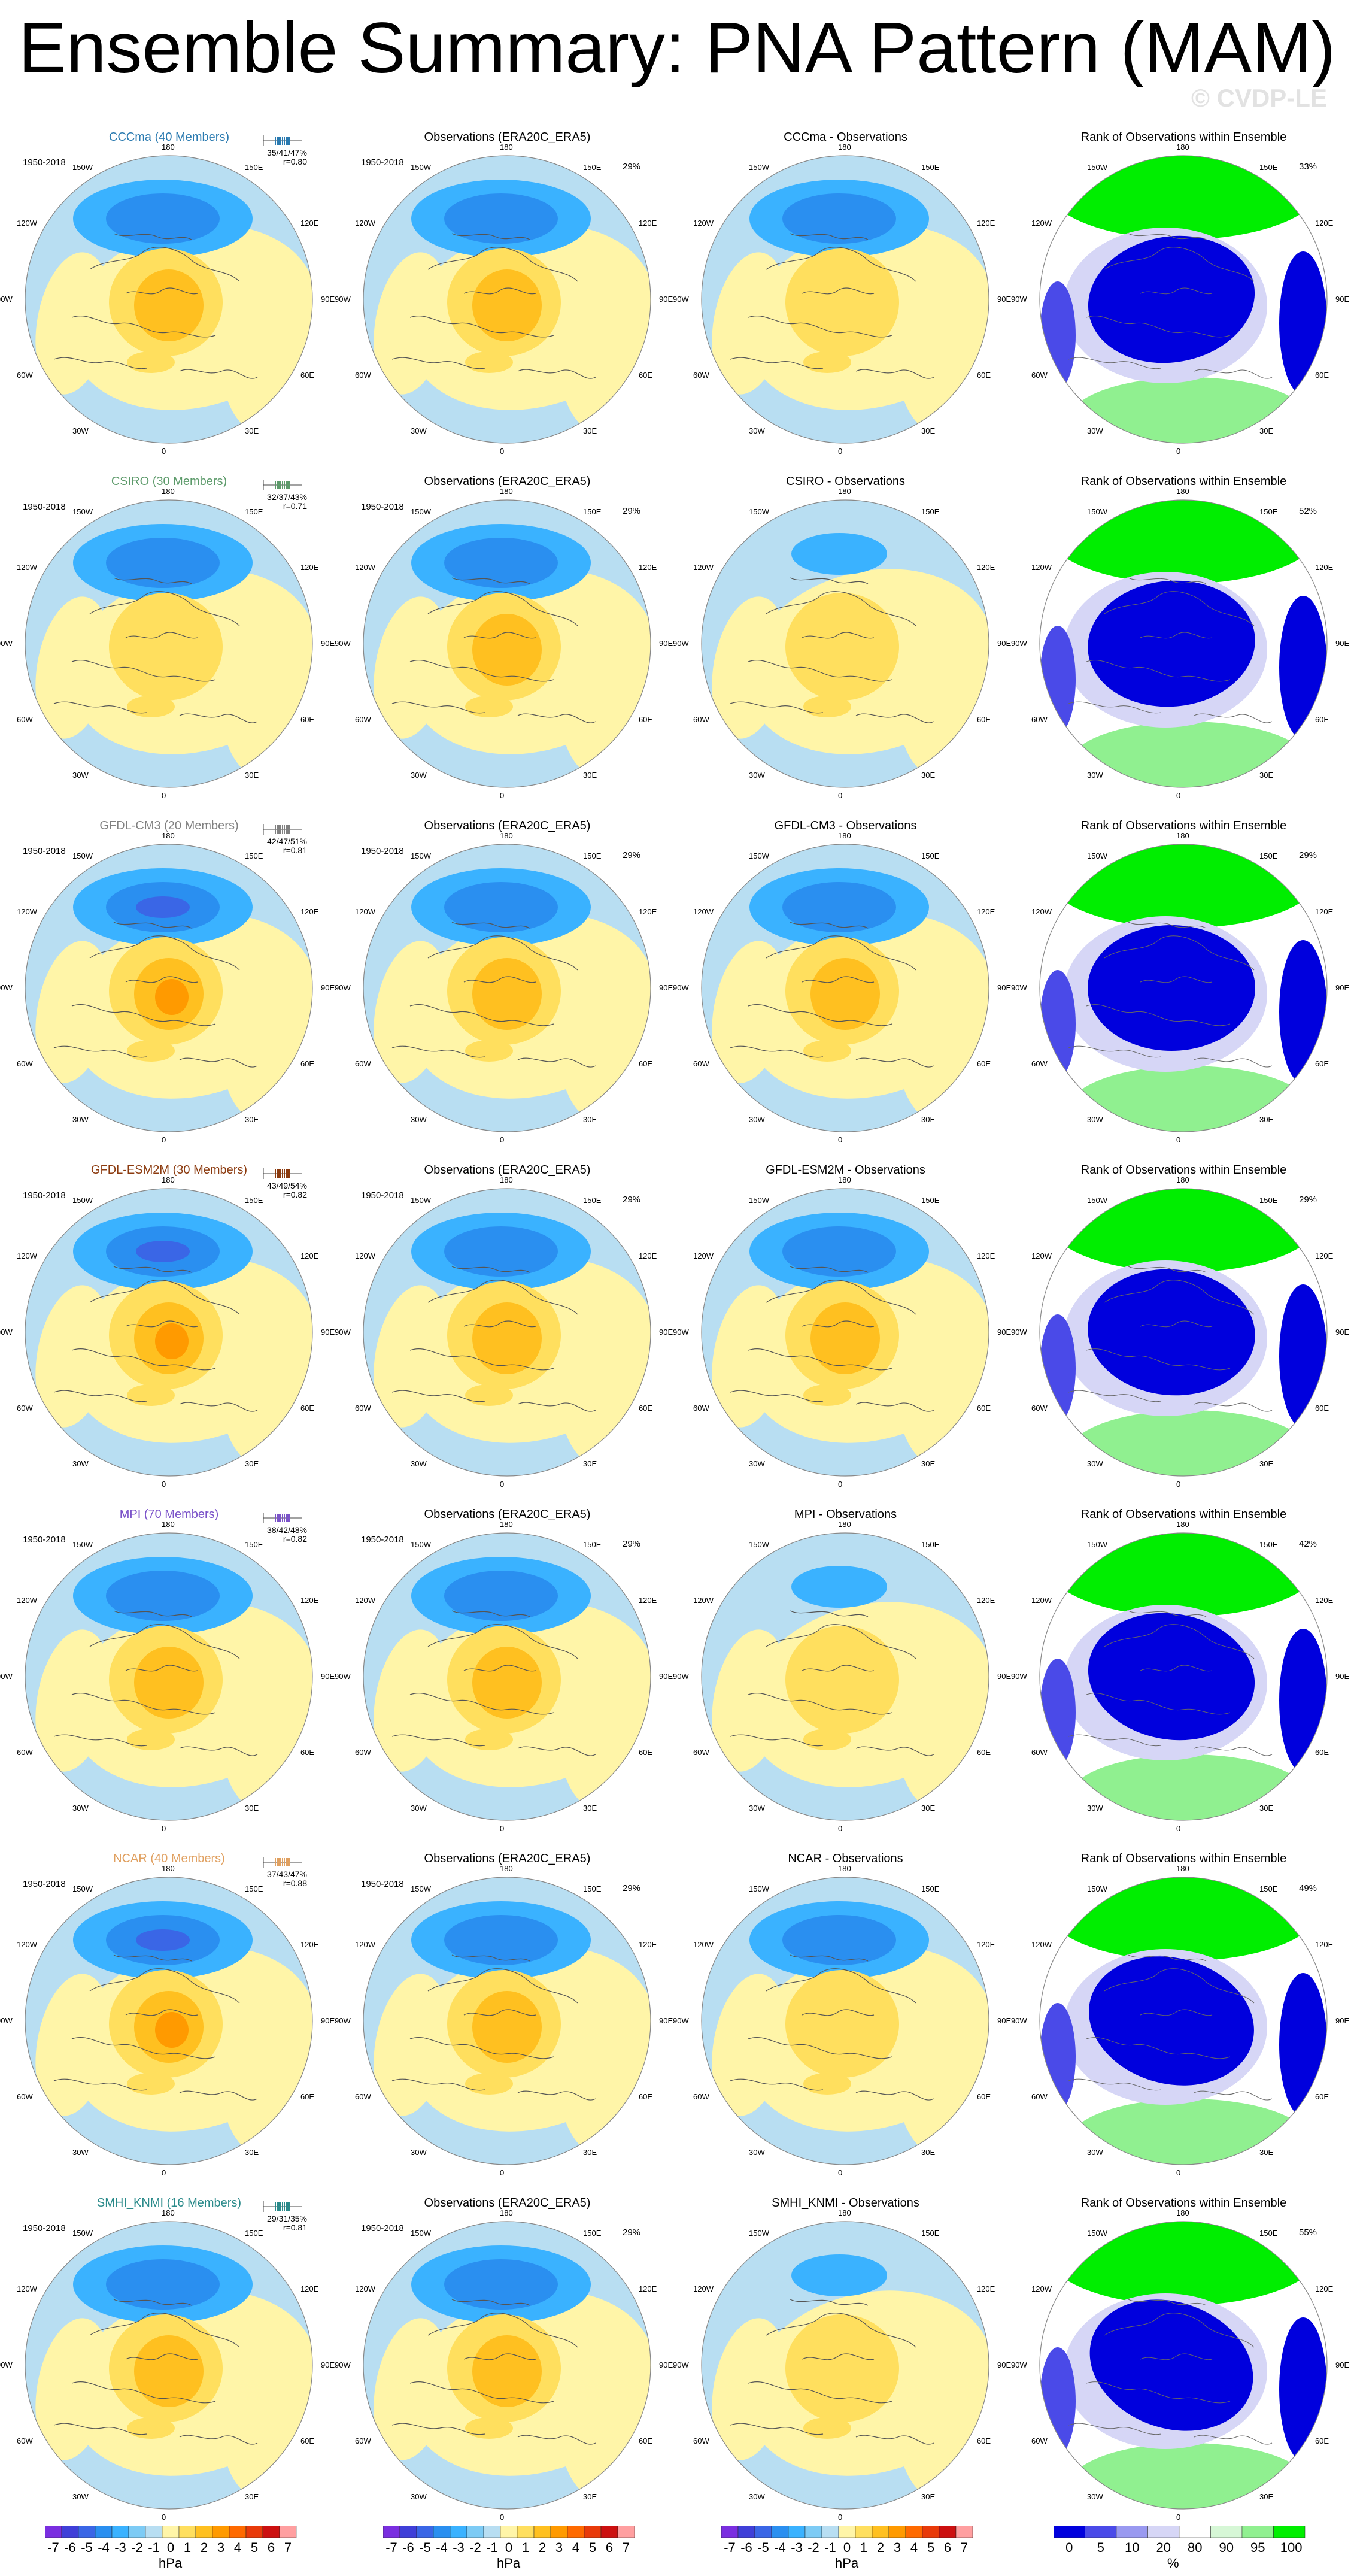 Image resolution: width=1354 pixels, height=2576 pixels. What do you see at coordinates (44, 507) in the screenshot?
I see `year-range: 1950-2018` at bounding box center [44, 507].